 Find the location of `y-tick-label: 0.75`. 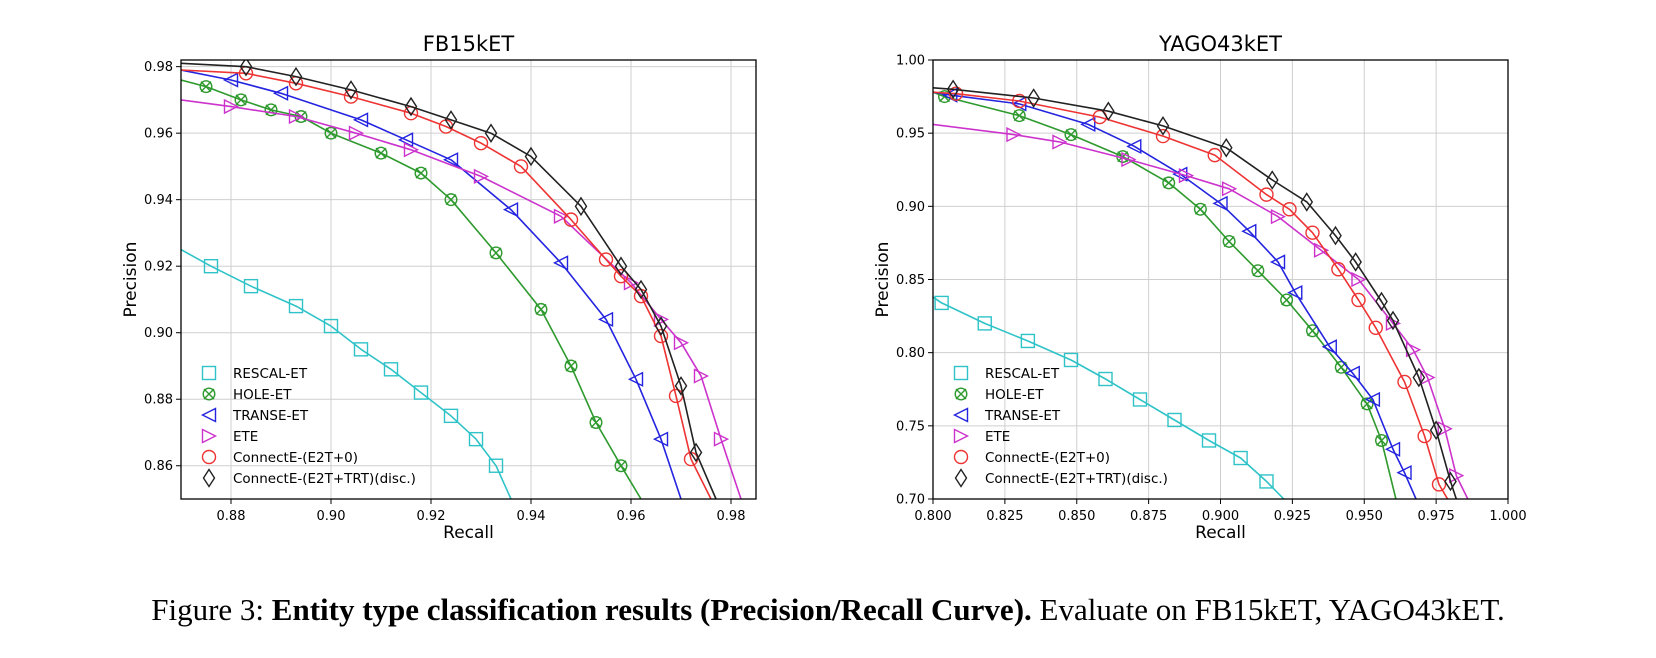

y-tick-label: 0.75 is located at coordinates (910, 426).